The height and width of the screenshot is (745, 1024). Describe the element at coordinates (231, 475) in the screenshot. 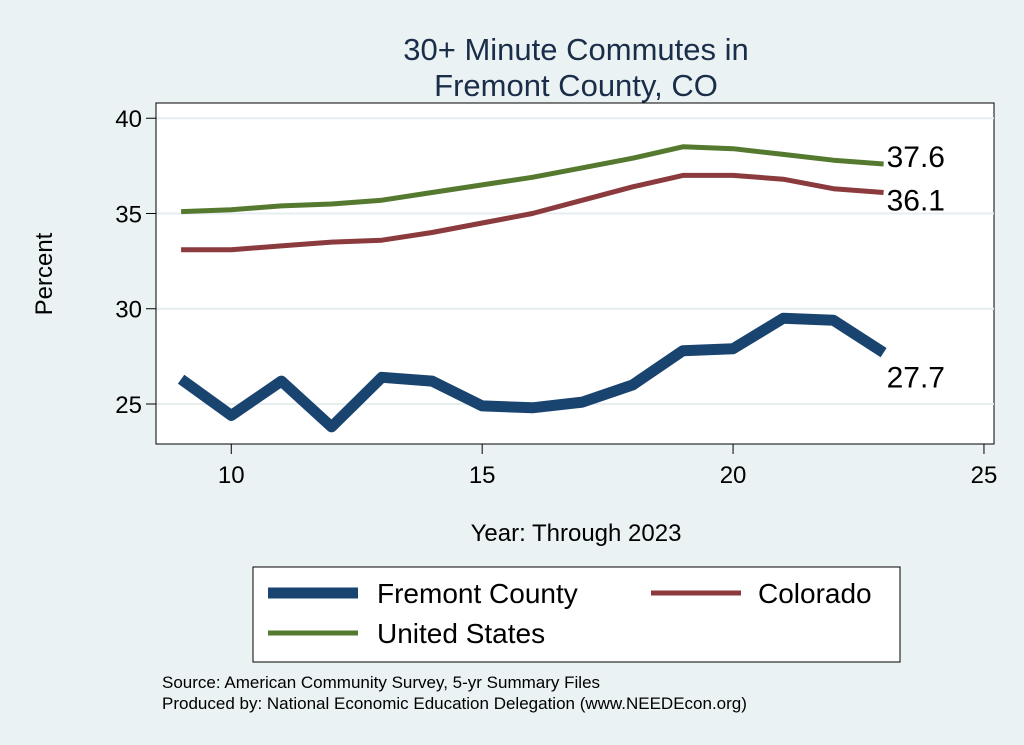

I see `x-tick-label-10: 10` at that location.